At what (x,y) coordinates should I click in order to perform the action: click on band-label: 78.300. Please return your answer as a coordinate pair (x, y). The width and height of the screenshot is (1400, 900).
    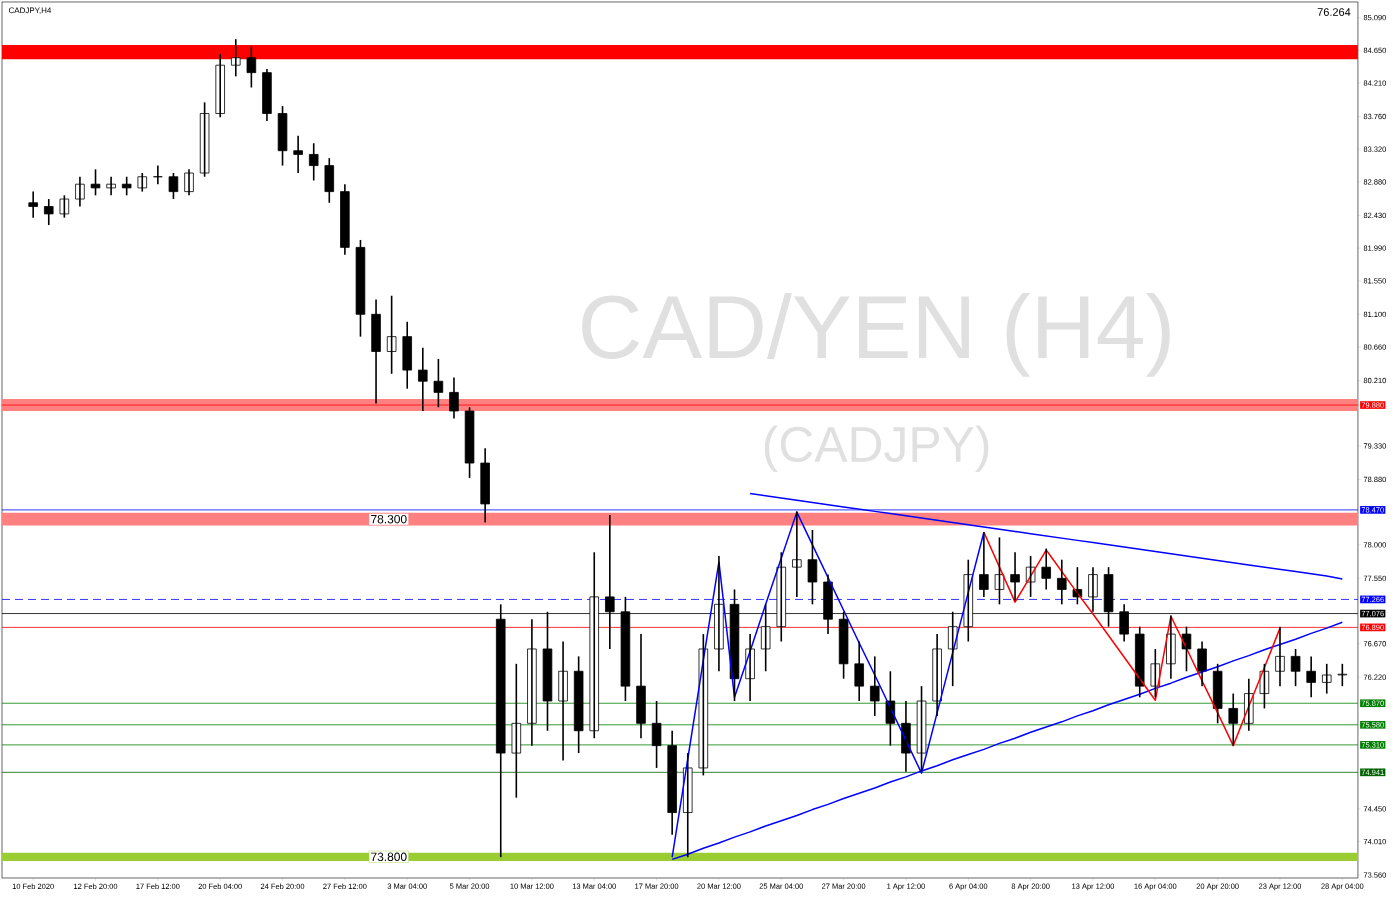
    Looking at the image, I should click on (389, 519).